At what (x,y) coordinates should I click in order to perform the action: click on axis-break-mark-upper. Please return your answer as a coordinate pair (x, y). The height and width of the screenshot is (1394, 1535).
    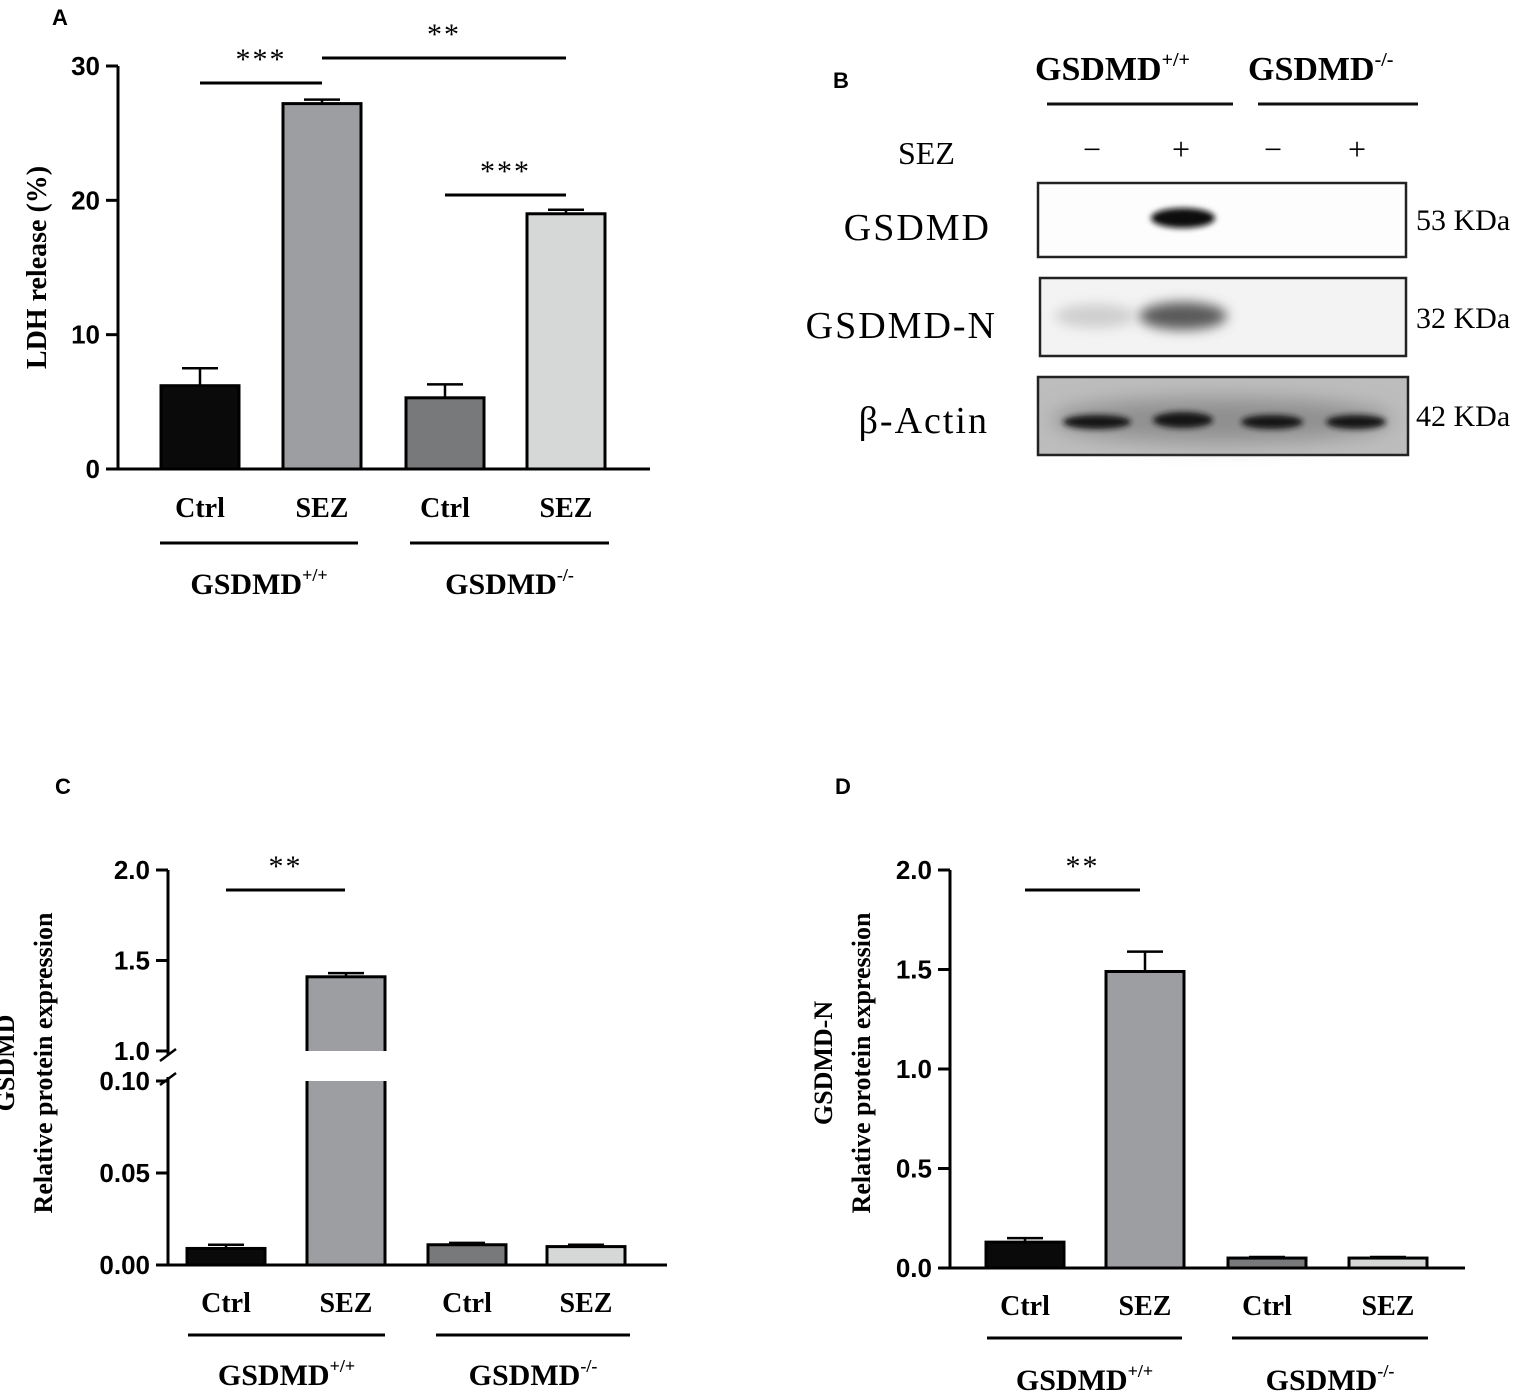
    Looking at the image, I should click on (168, 1055).